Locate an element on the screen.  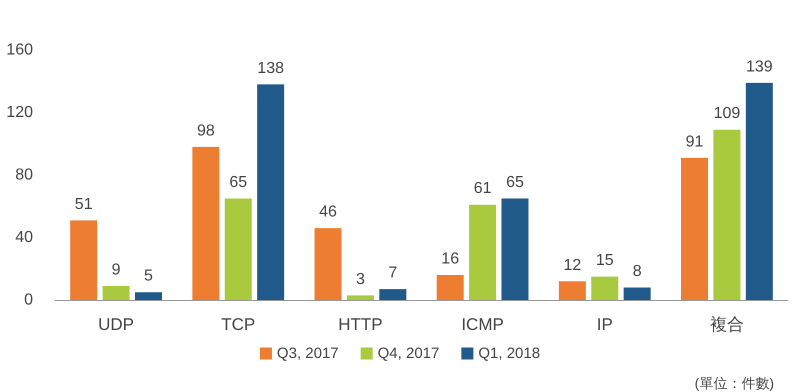
text: (單位：件數) is located at coordinates (734, 383).